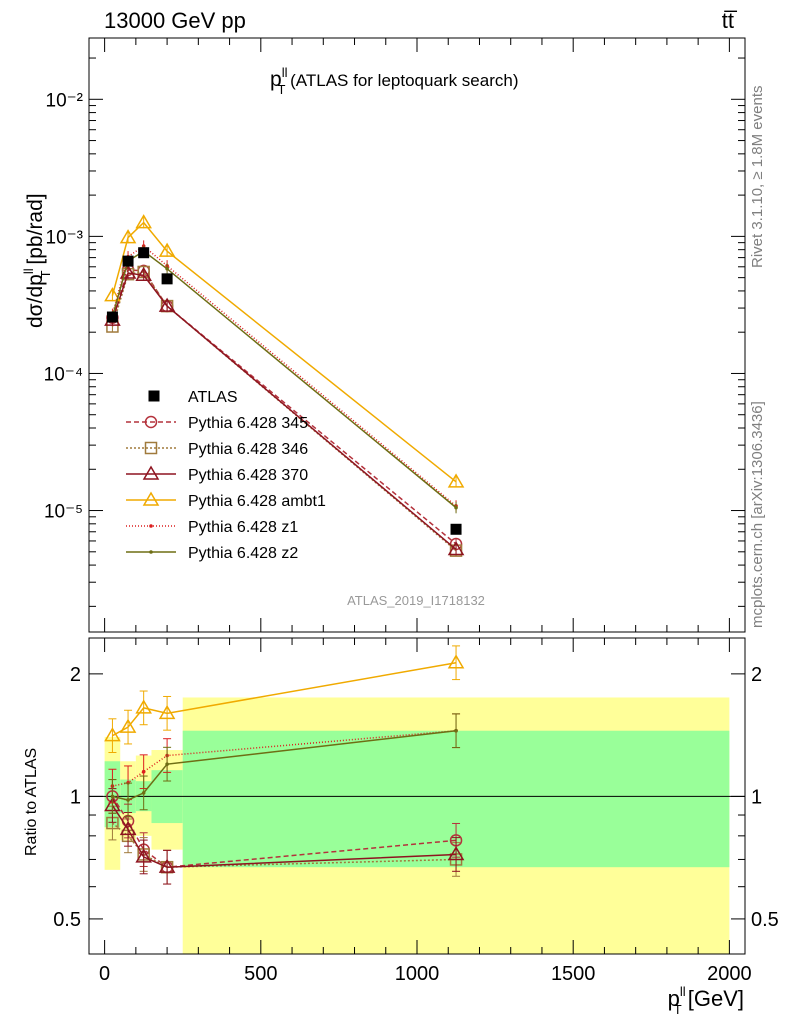 The height and width of the screenshot is (1024, 786). Describe the element at coordinates (281, 89) in the screenshot. I see `main-title-sub: T` at that location.